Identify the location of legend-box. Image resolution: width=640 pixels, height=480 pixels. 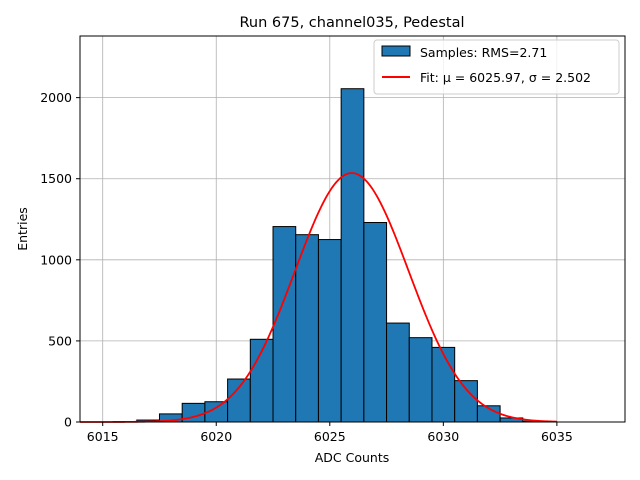
(496, 67).